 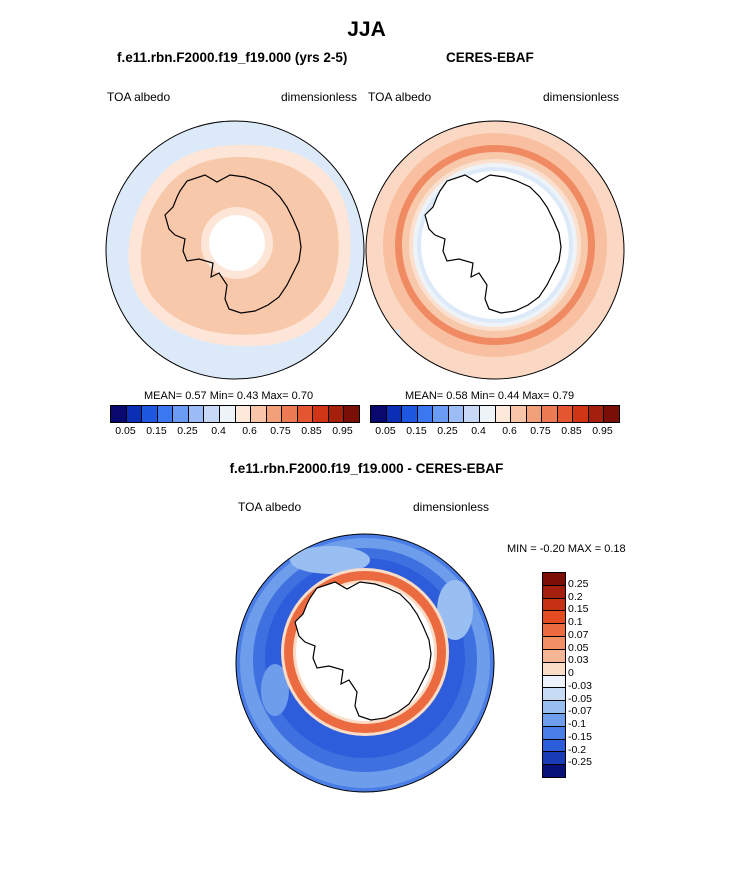 I want to click on difference-colorbar-tick-label: 0.2, so click(x=575, y=596).